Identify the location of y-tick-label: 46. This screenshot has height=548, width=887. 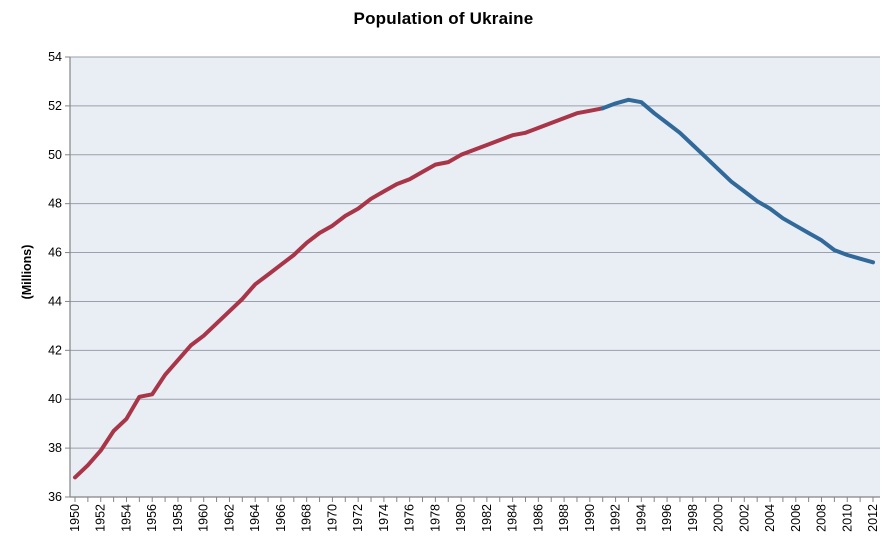
(55, 253).